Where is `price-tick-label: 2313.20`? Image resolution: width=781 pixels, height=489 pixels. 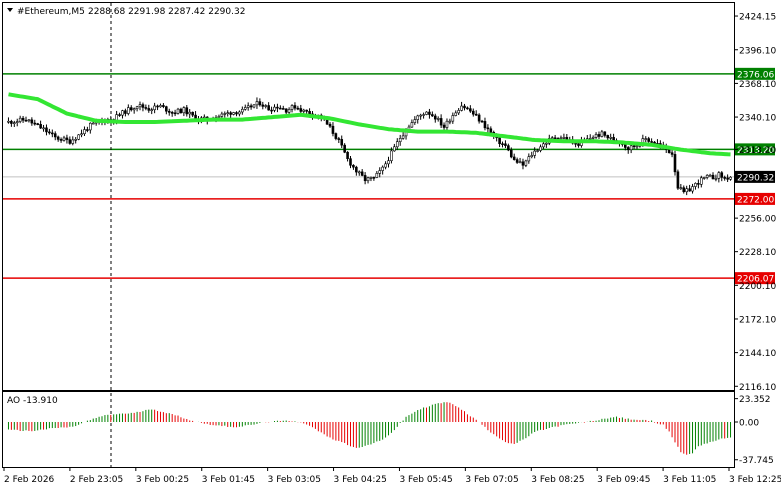 price-tick-label: 2313.20 is located at coordinates (757, 151).